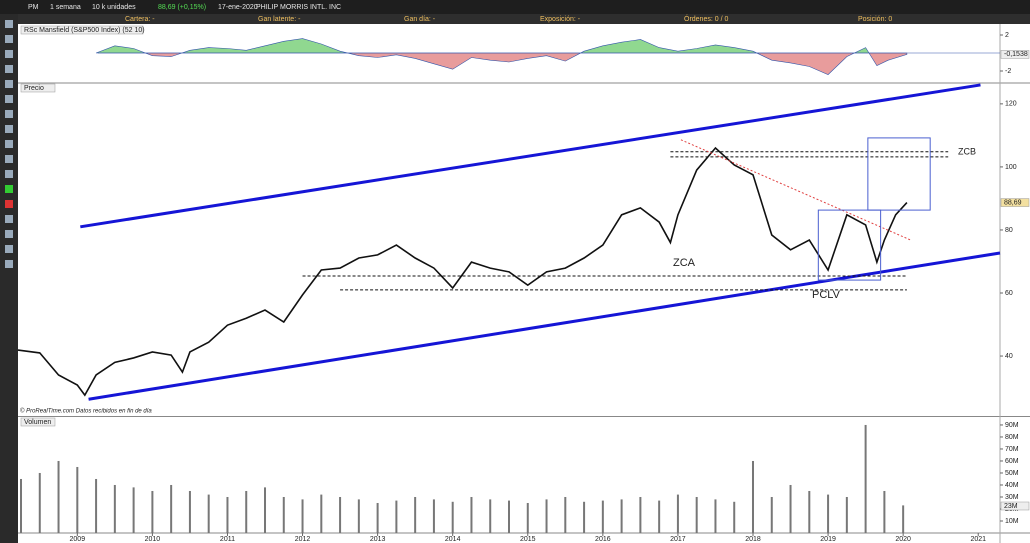 The image size is (1030, 543). I want to click on dia: Gan día: -, so click(420, 19).